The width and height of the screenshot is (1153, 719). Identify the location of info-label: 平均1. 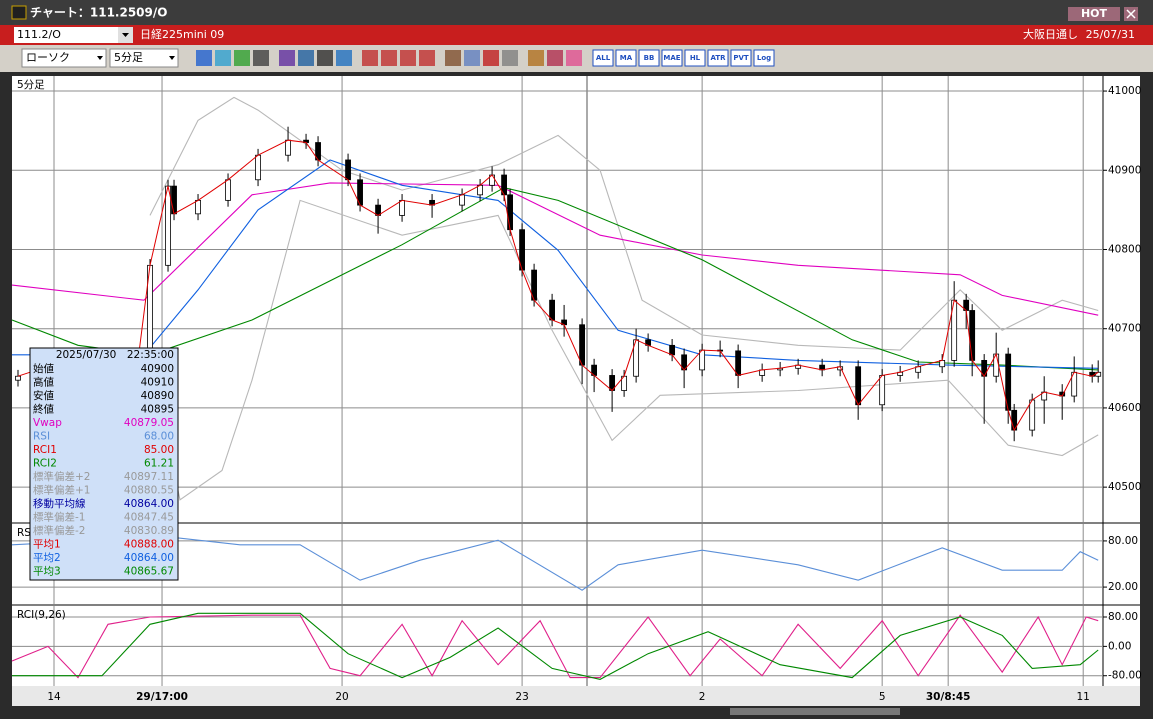
(47, 545).